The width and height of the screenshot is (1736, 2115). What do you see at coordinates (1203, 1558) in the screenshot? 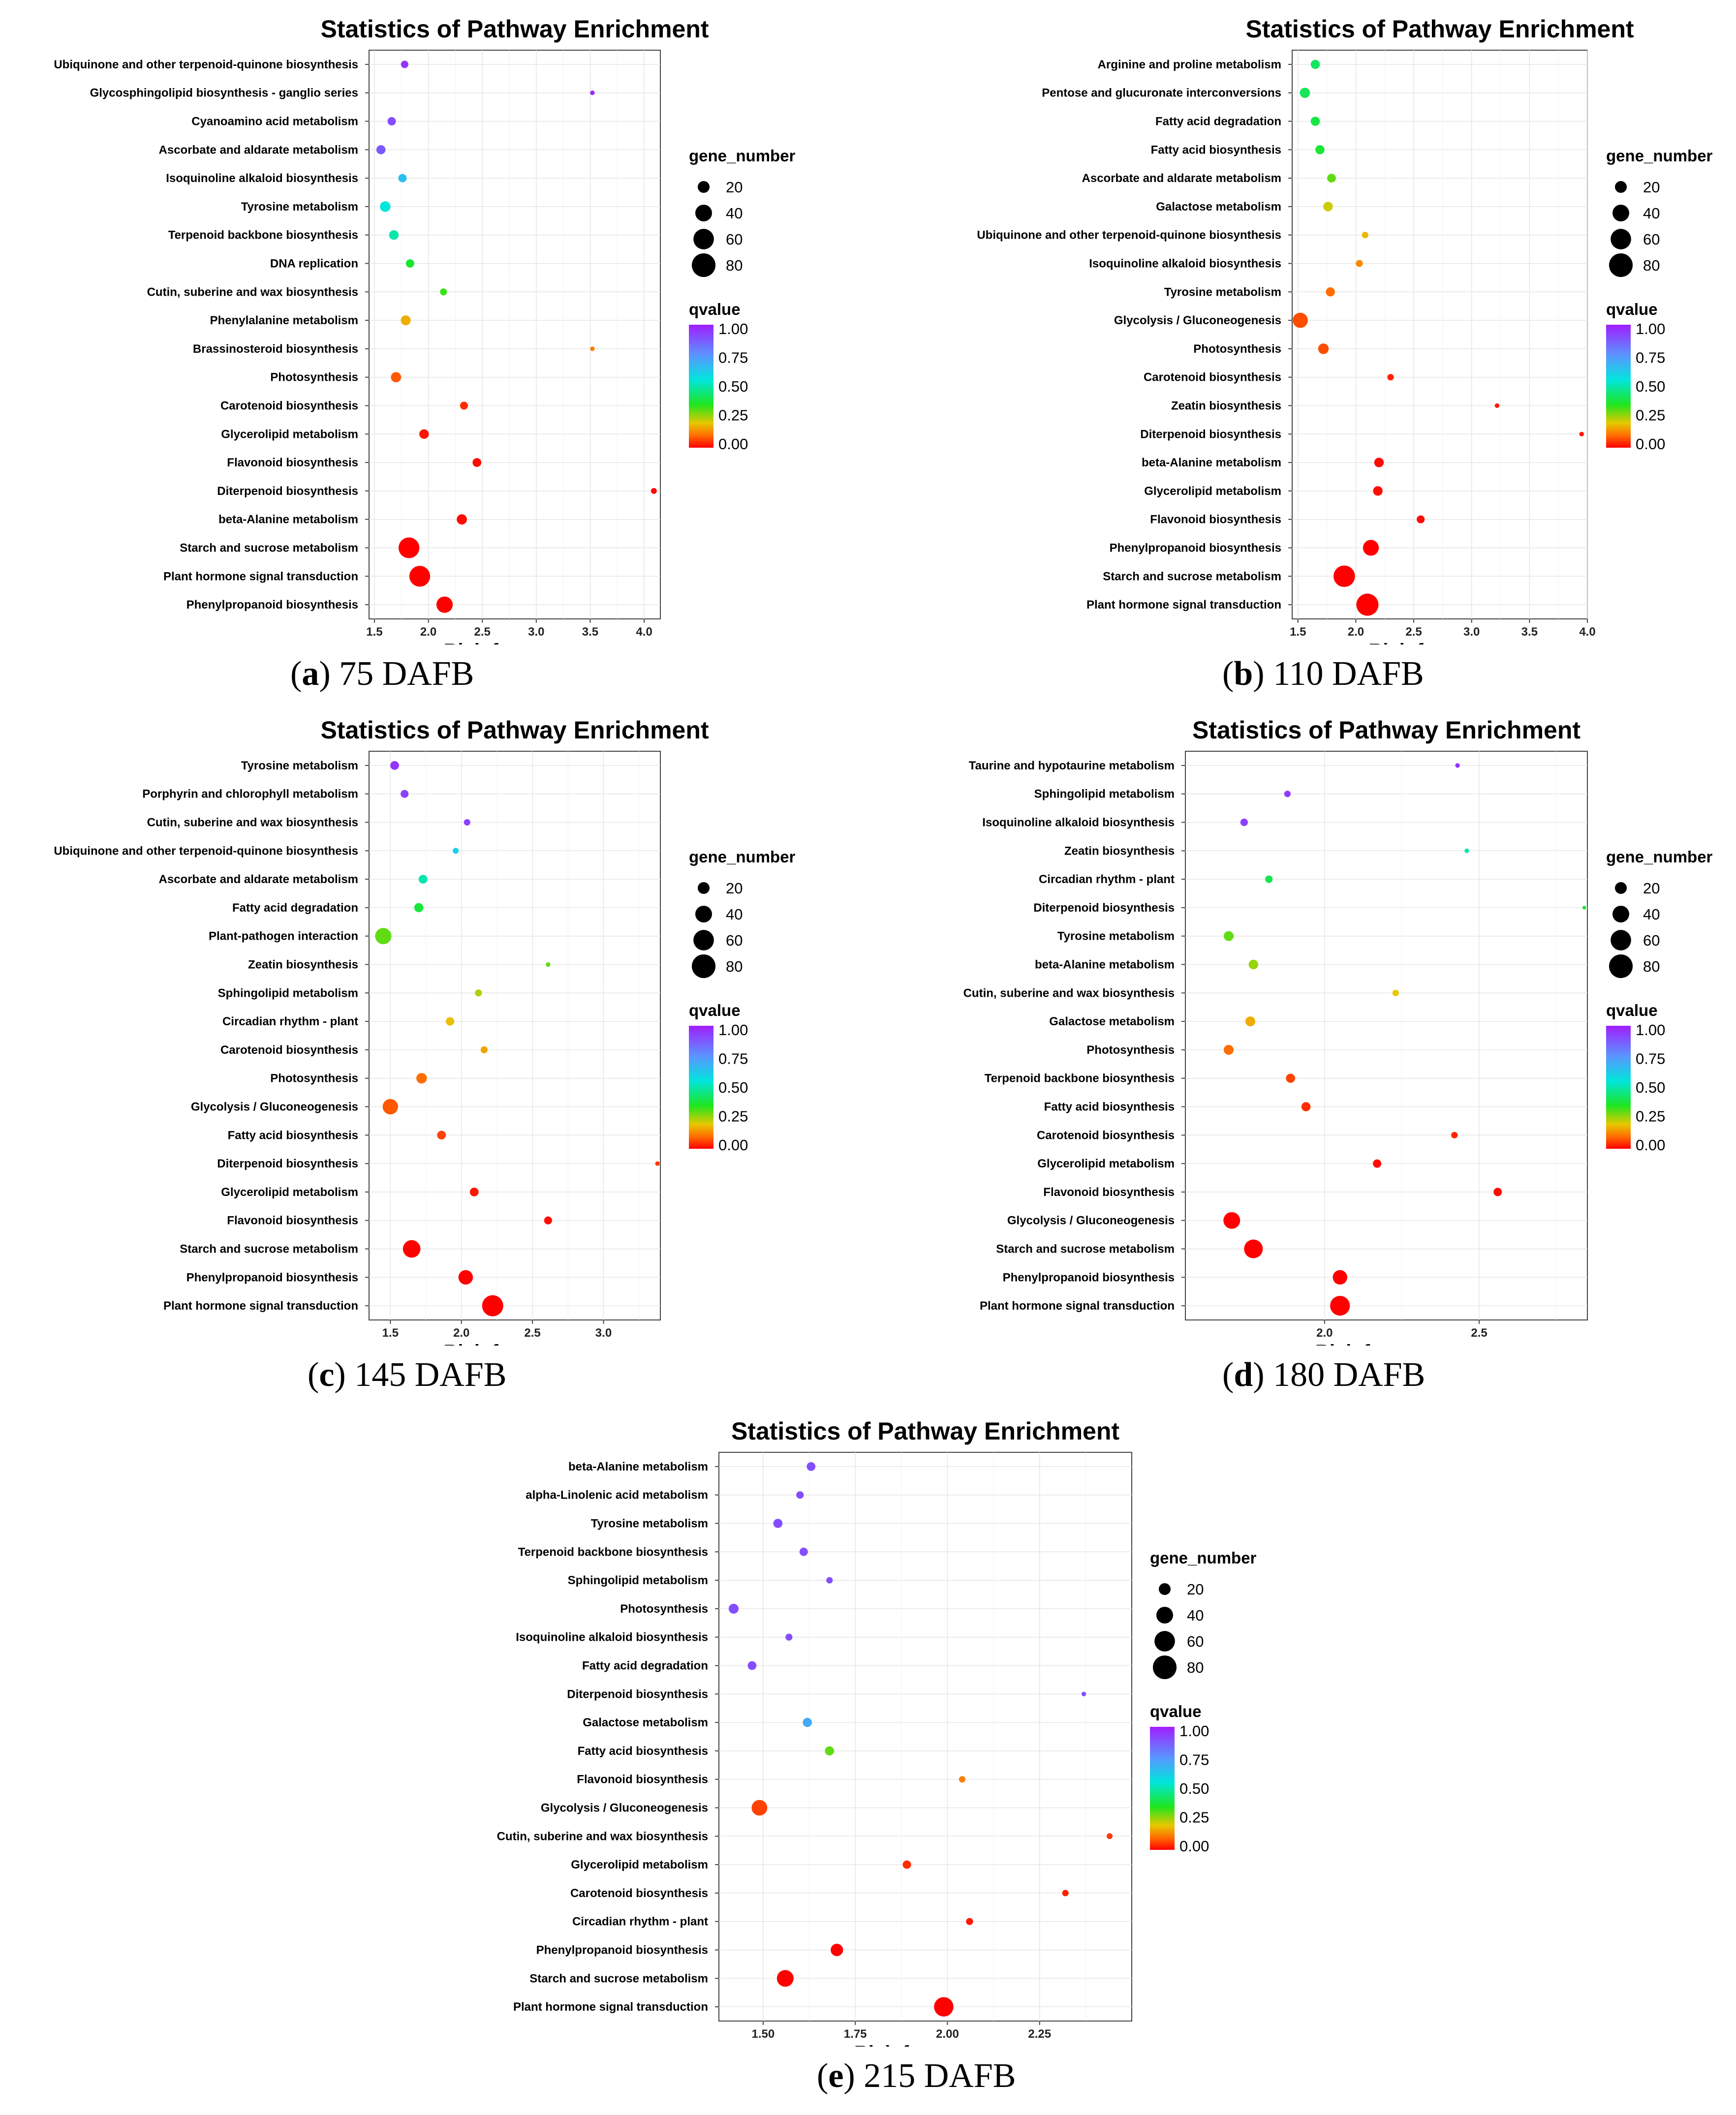
I see `size-legend-title: gene_number` at bounding box center [1203, 1558].